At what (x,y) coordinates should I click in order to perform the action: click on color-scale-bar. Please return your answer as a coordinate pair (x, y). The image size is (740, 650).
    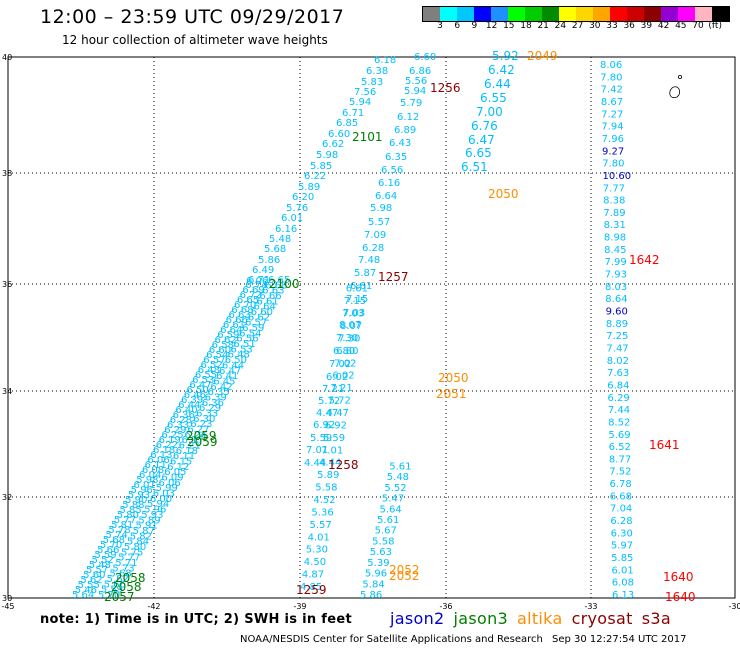
    Looking at the image, I should click on (576, 14).